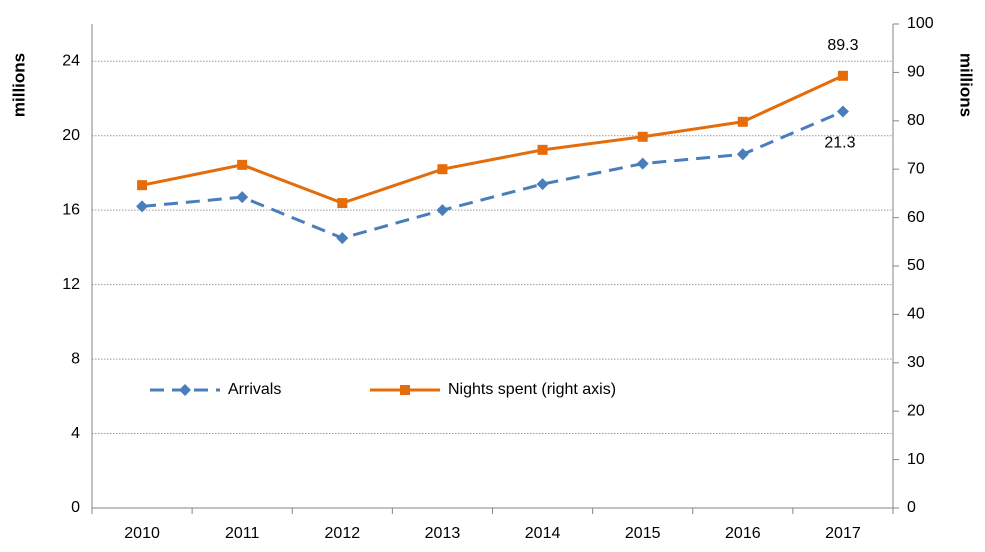 The width and height of the screenshot is (985, 552). Describe the element at coordinates (71, 135) in the screenshot. I see `y-tick-label: 20` at that location.